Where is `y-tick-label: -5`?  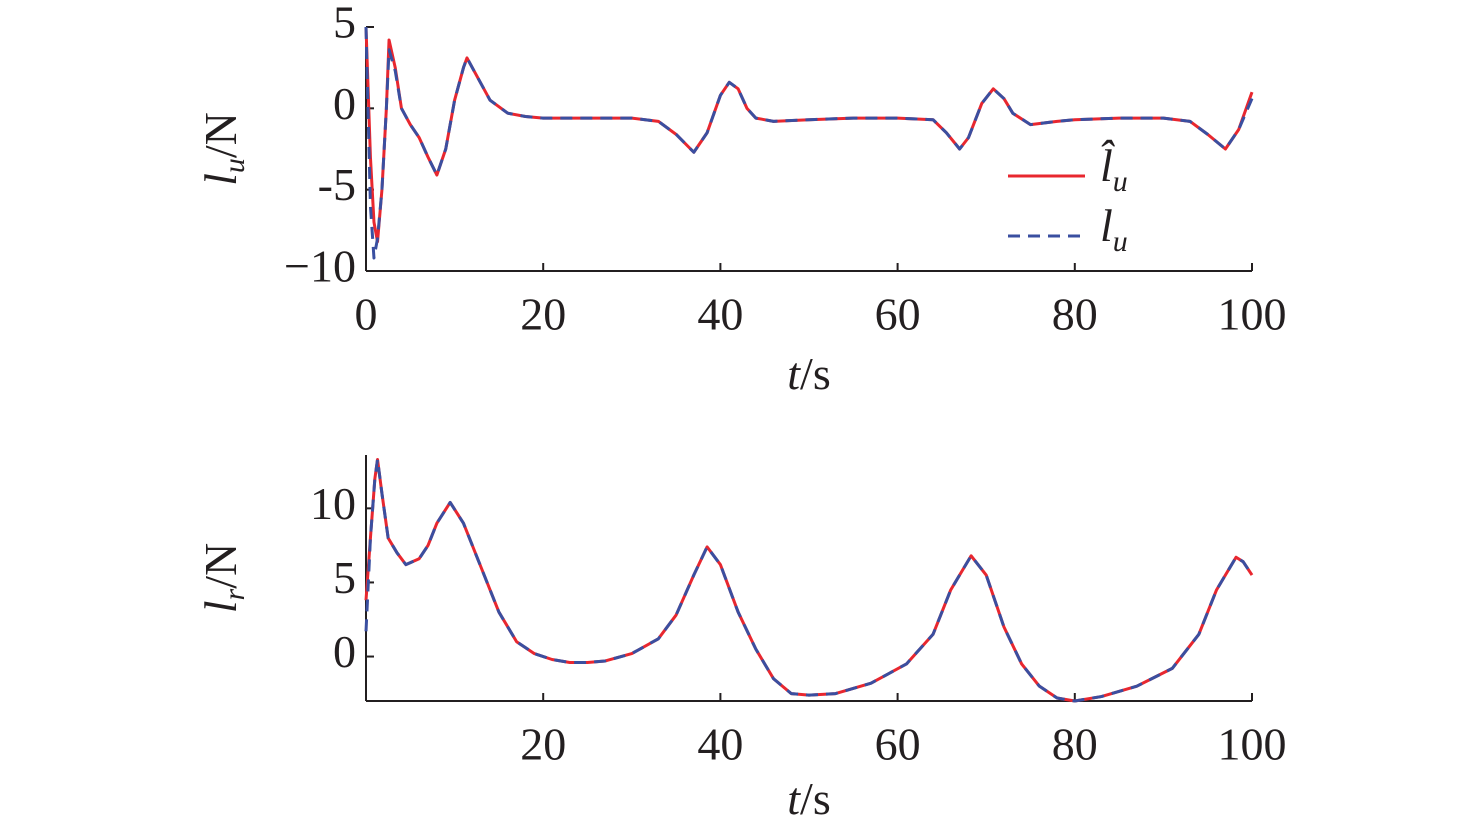 y-tick-label: -5 is located at coordinates (337, 184).